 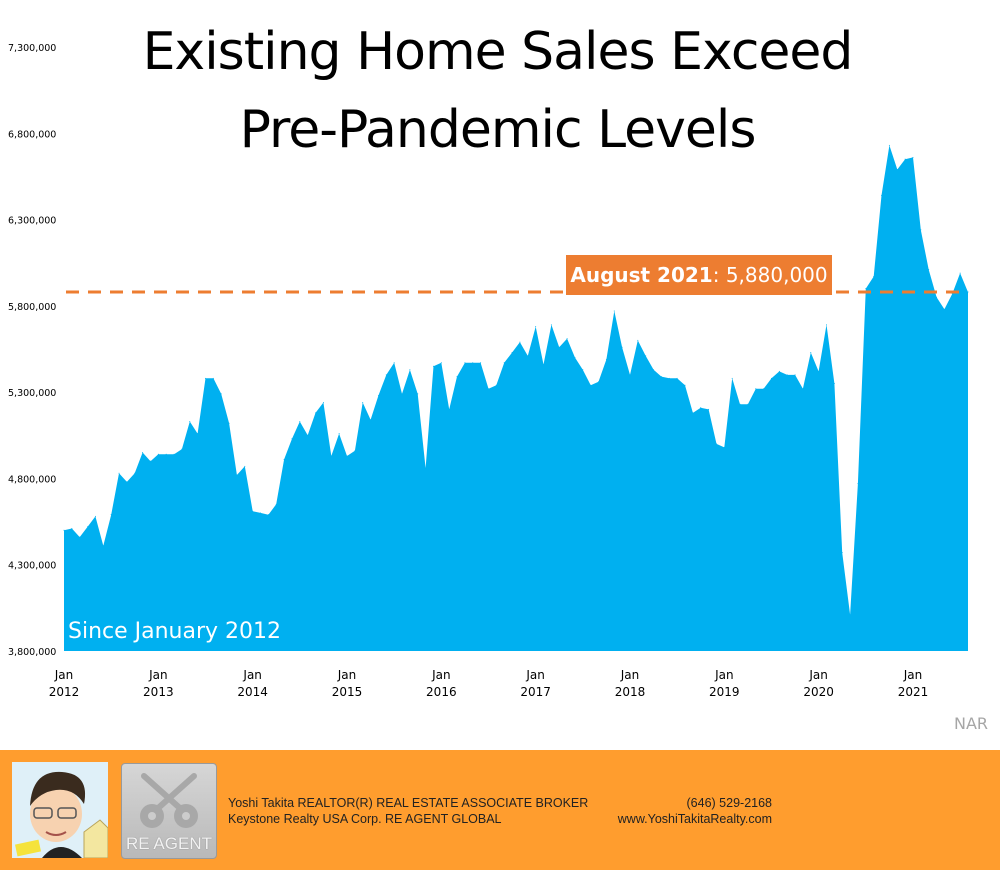 I want to click on caricature-icon, so click(x=60, y=810).